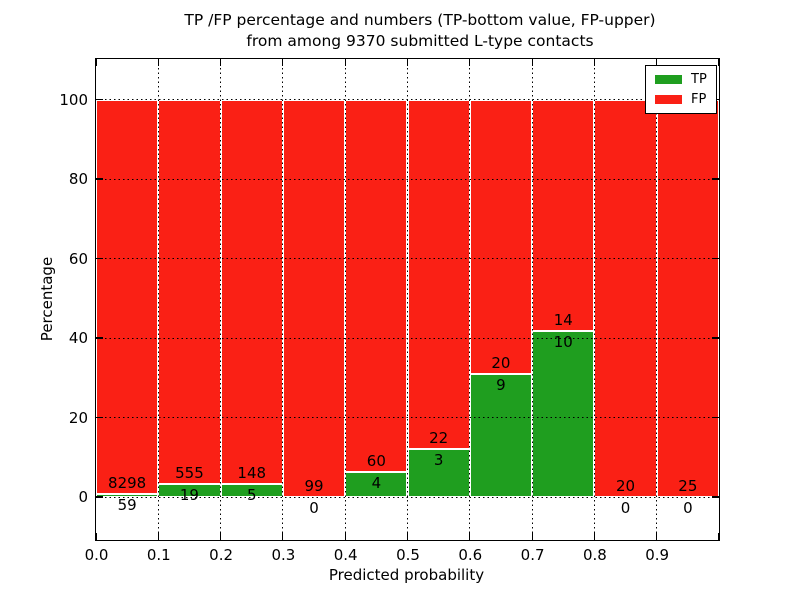 The width and height of the screenshot is (800, 600). I want to click on tp-count-label: 59, so click(127, 505).